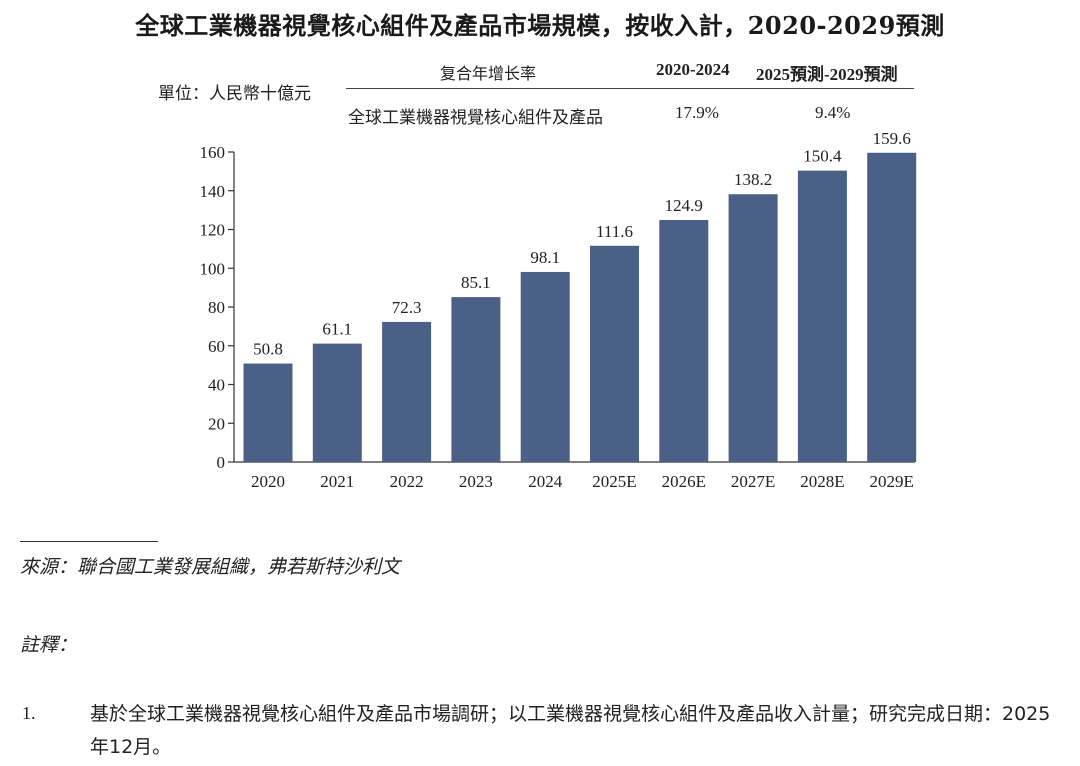  Describe the element at coordinates (833, 112) in the screenshot. I see `cagr-value-2: 9.4%` at that location.